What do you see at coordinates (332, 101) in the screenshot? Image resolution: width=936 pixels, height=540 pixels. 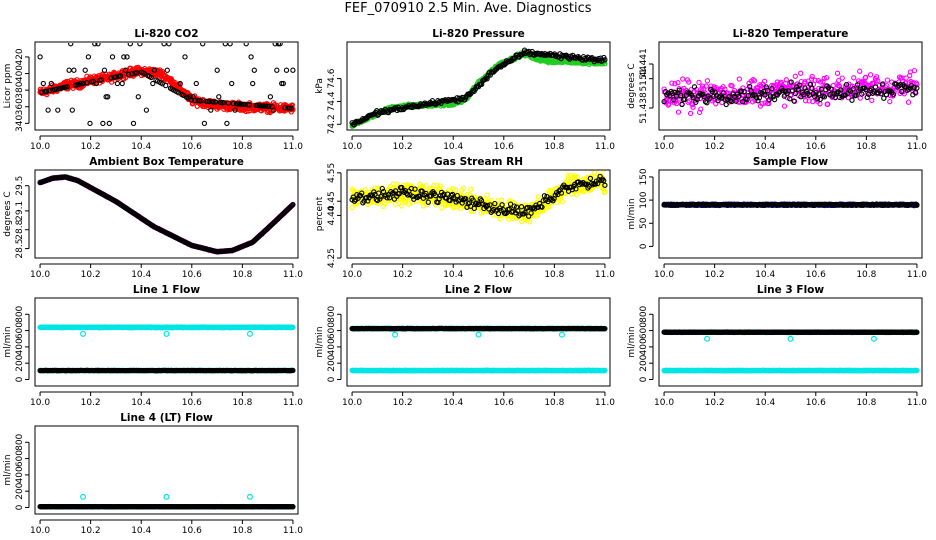 I see `y-tick-label: 74.4` at bounding box center [332, 101].